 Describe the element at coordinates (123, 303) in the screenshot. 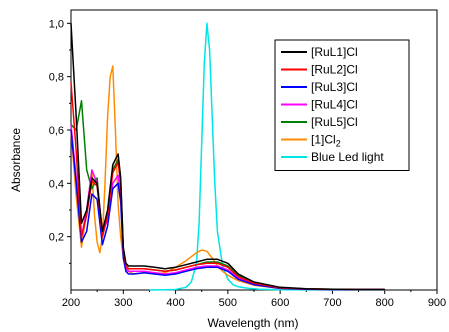

I see `x-tick-label: 300` at that location.